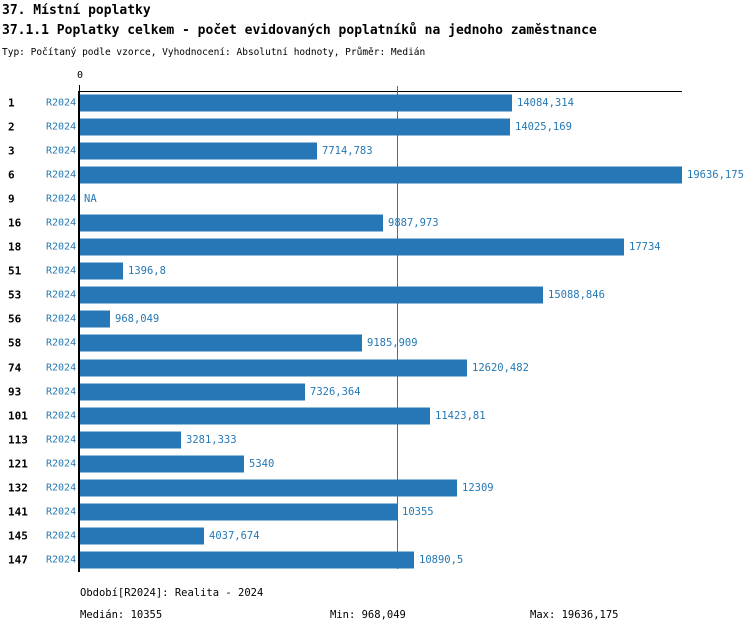  I want to click on bar-value-label: 11423,81, so click(460, 415).